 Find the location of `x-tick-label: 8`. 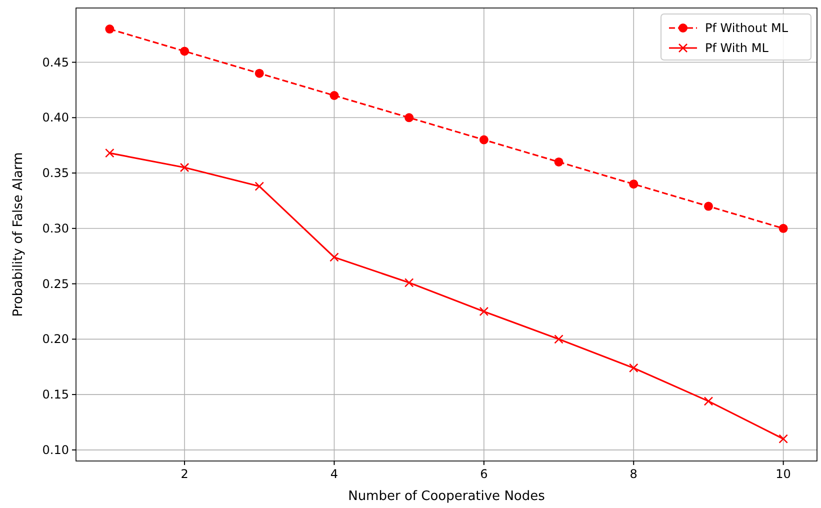

x-tick-label: 8 is located at coordinates (634, 474).